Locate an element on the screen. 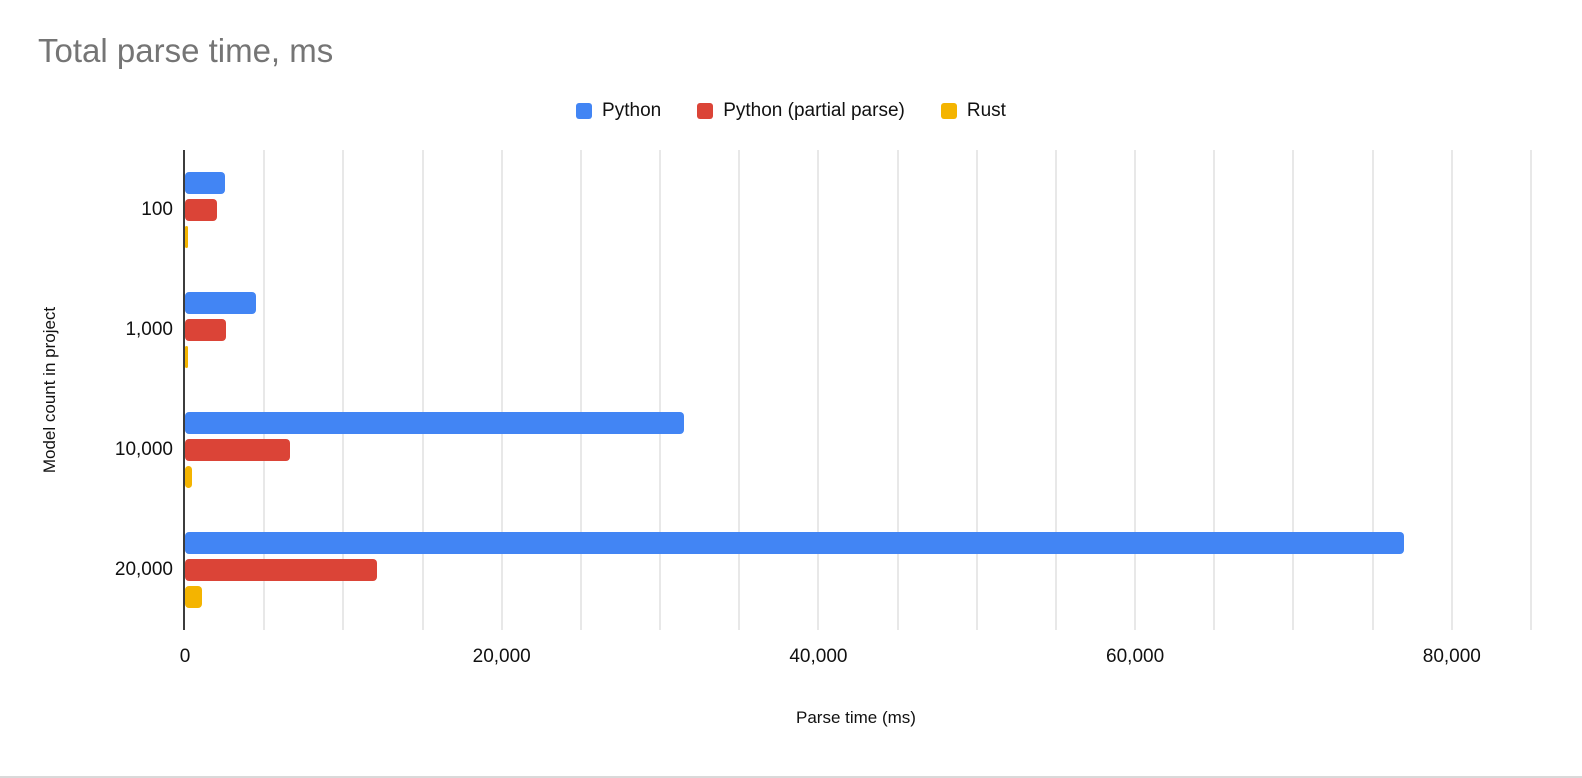 The width and height of the screenshot is (1582, 778). x-axis-tick-label: 80,000 is located at coordinates (1451, 656).